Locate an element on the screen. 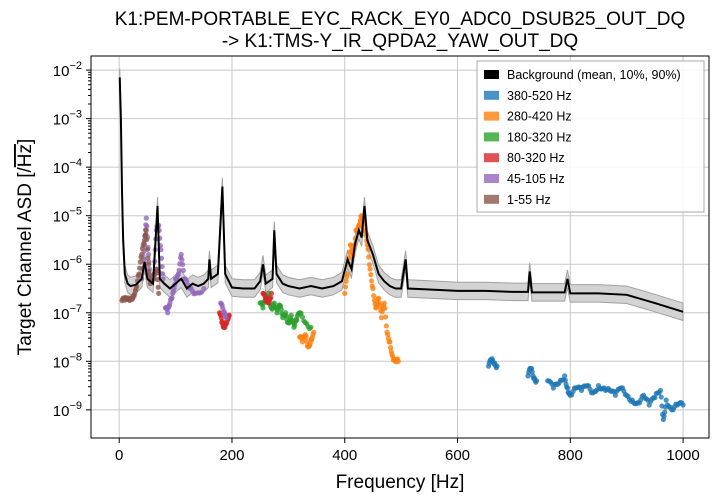 Image resolution: width=720 pixels, height=501 pixels. x-axis-label: Frequency [Hz] is located at coordinates (400, 482).